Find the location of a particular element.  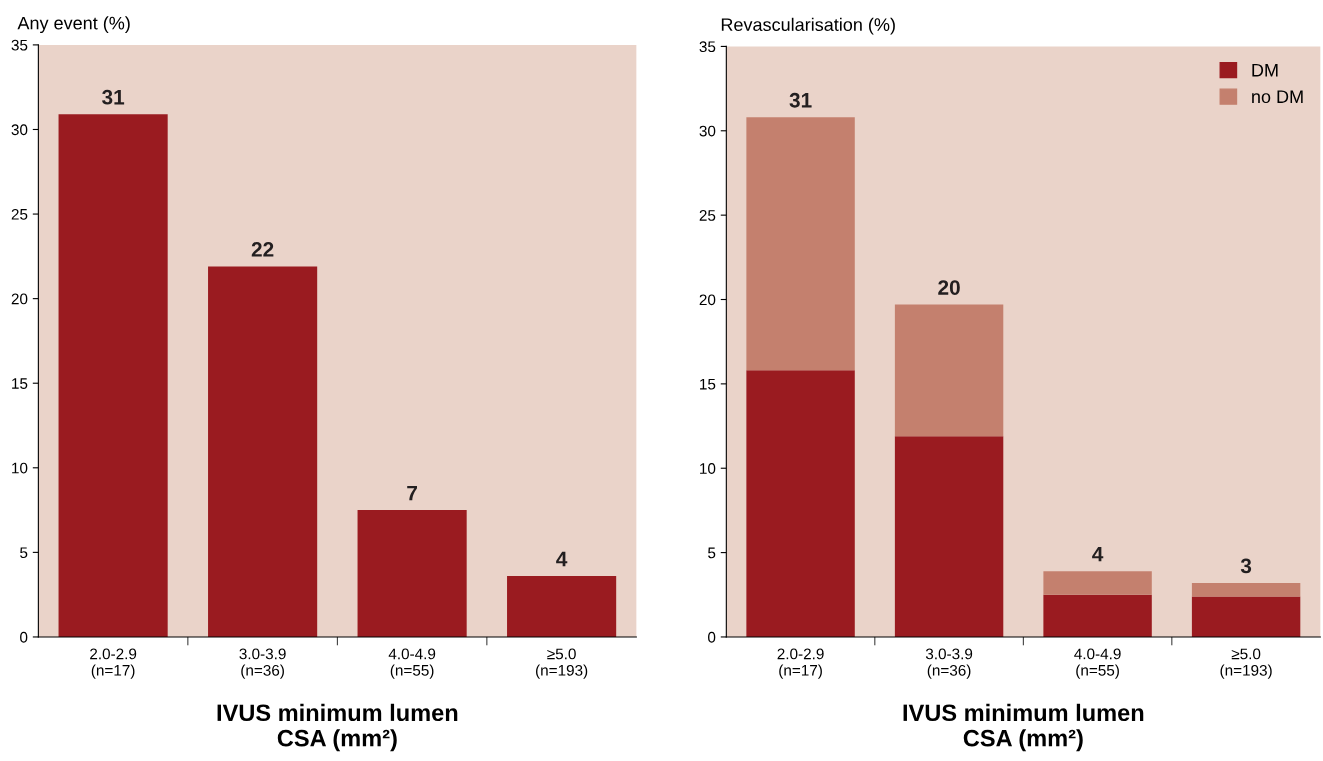

data-label: 22 is located at coordinates (262, 249).